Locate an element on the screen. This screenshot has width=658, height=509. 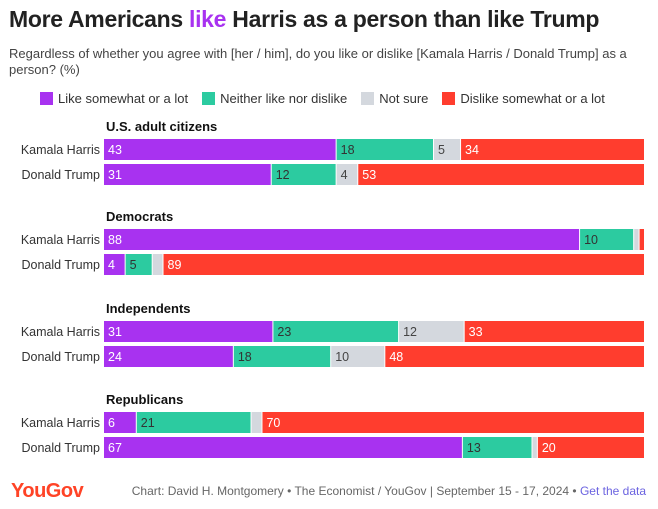
bar-dislike-u-s-adult-citizens-kamala-harris is located at coordinates (552, 149).